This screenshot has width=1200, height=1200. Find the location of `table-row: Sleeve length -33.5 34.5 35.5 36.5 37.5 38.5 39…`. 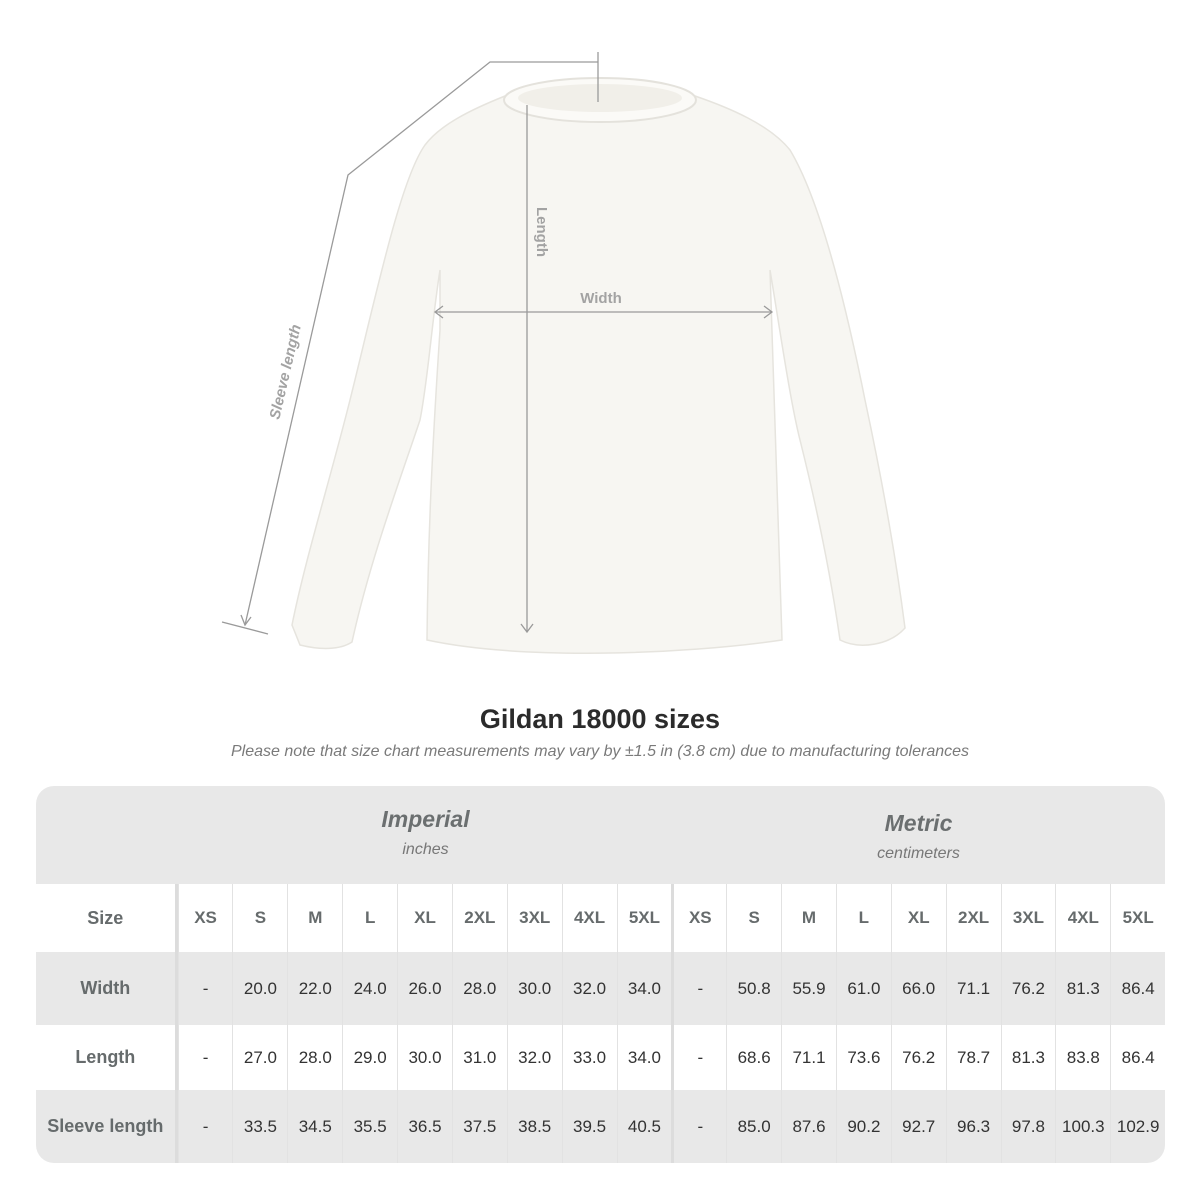

table-row: Sleeve length -33.5 34.5 35.5 36.5 37.5 38.5 39… is located at coordinates (600, 1126).